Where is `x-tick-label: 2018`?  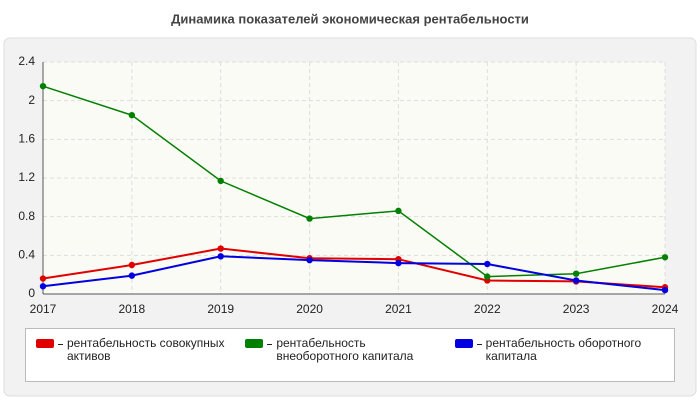 x-tick-label: 2018 is located at coordinates (132, 309).